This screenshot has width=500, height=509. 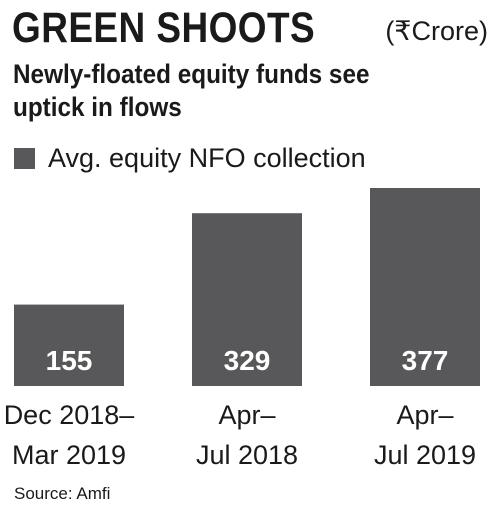 What do you see at coordinates (424, 415) in the screenshot?
I see `category-label-3-line-1: Apr–` at bounding box center [424, 415].